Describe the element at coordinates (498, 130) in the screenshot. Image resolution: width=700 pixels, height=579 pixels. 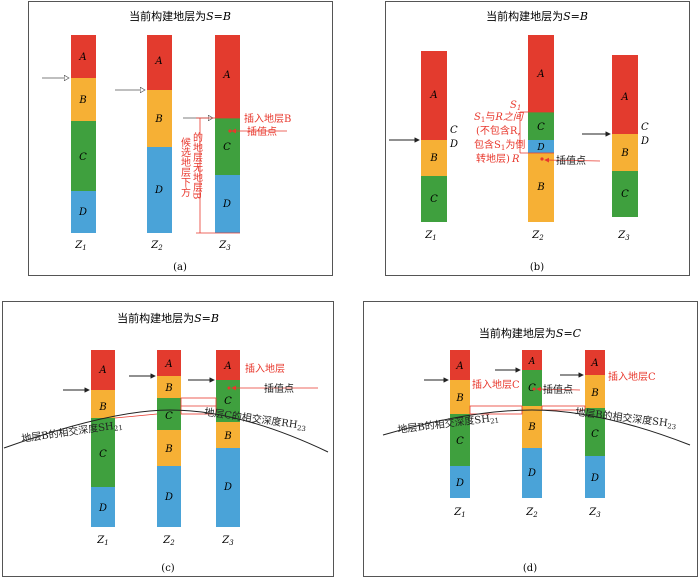
I see `svg-text: (不包含R,` at that location.